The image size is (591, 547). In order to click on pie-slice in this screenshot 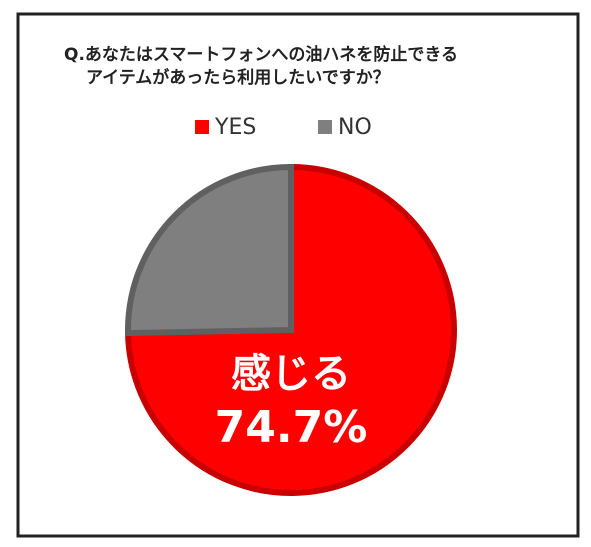, I will do `click(209, 250)`.